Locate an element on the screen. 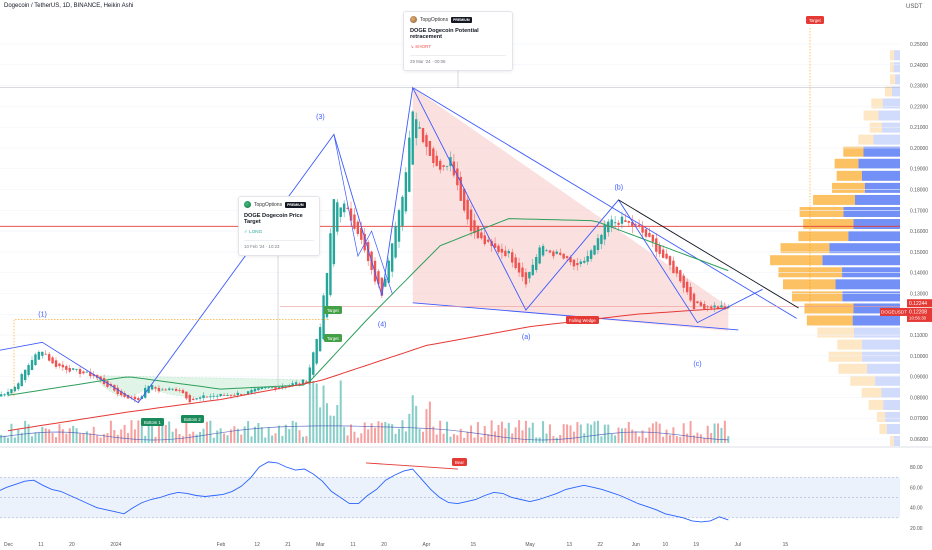 Image resolution: width=932 pixels, height=550 pixels. price-tick-label: 0.21000 is located at coordinates (919, 128).